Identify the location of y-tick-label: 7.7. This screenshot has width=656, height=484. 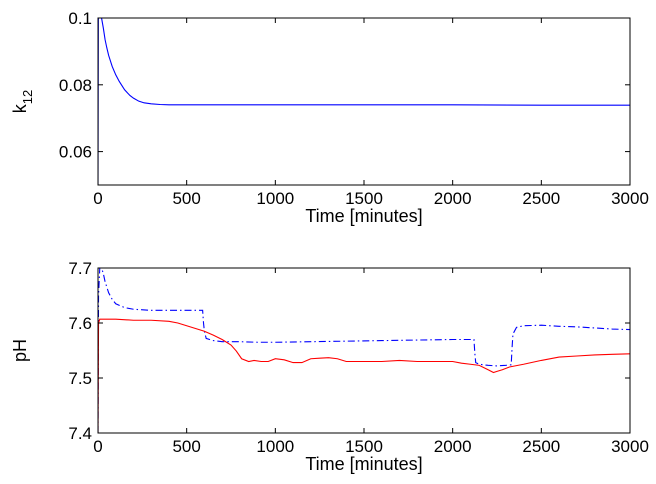
(80, 268).